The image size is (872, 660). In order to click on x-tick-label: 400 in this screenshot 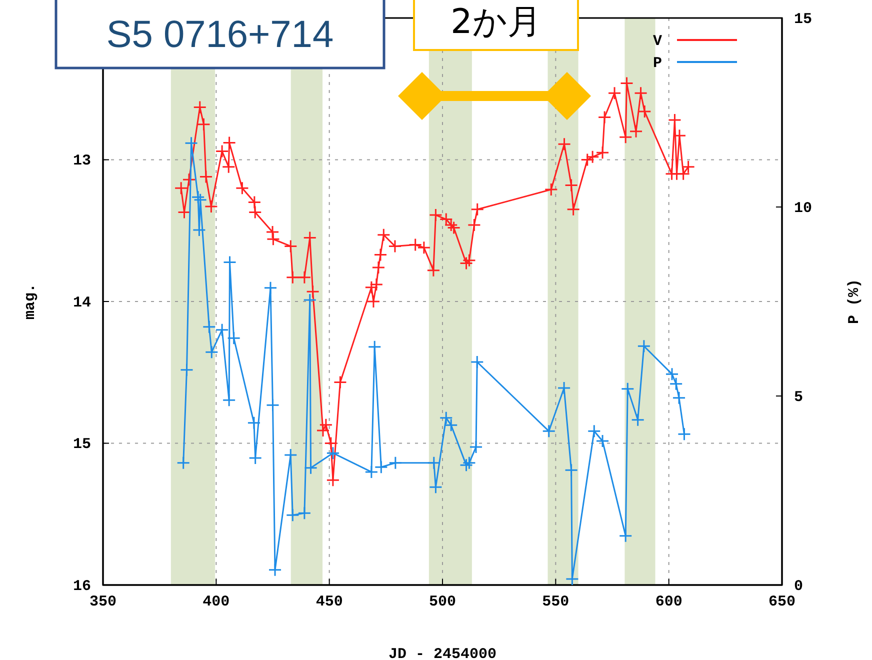, I will do `click(216, 602)`.